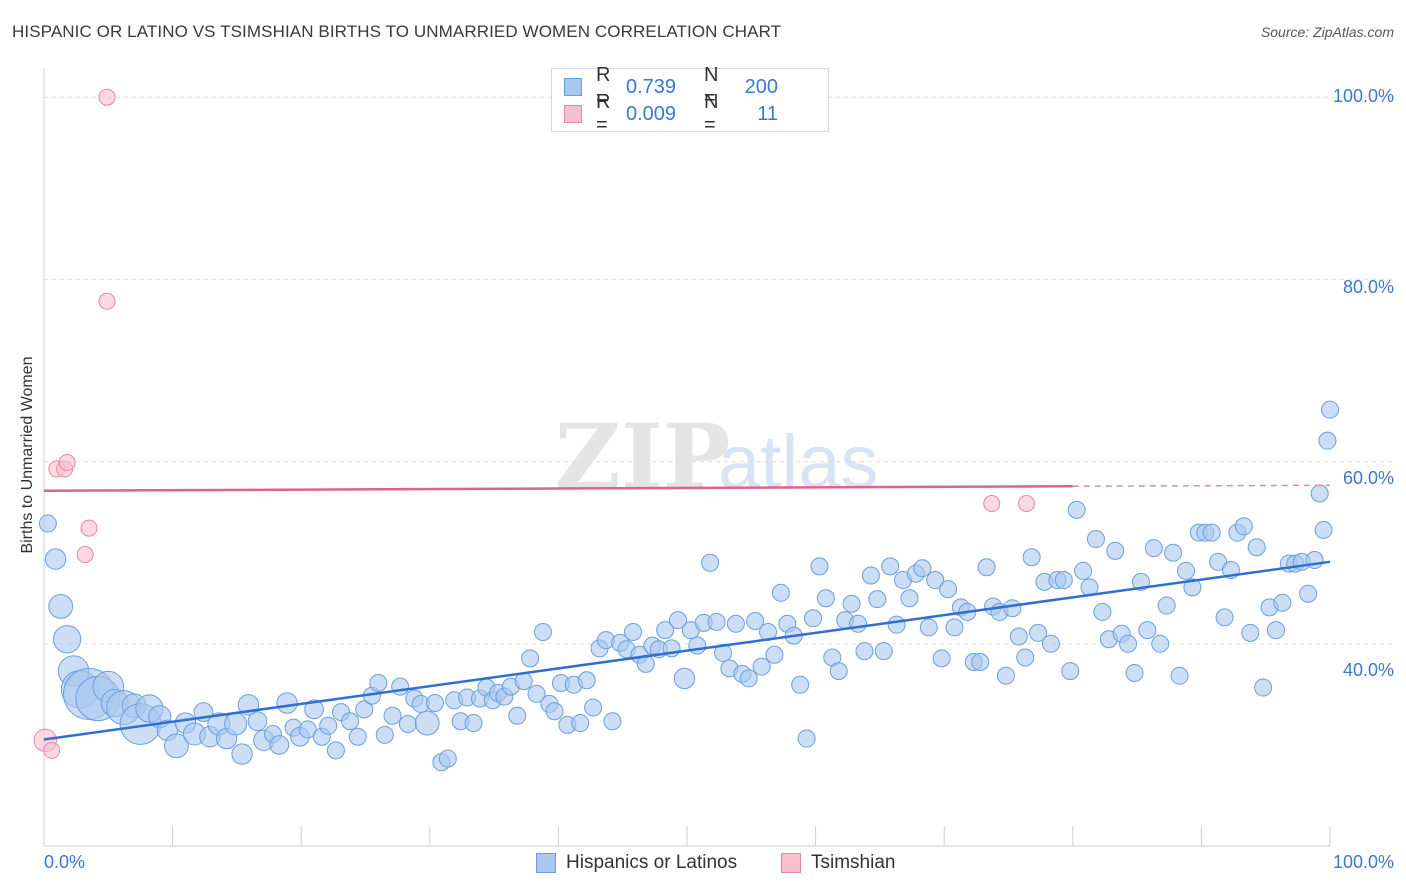 This screenshot has width=1406, height=892. I want to click on chart-legend: Hispanics or Latinos Tsimshian, so click(703, 864).